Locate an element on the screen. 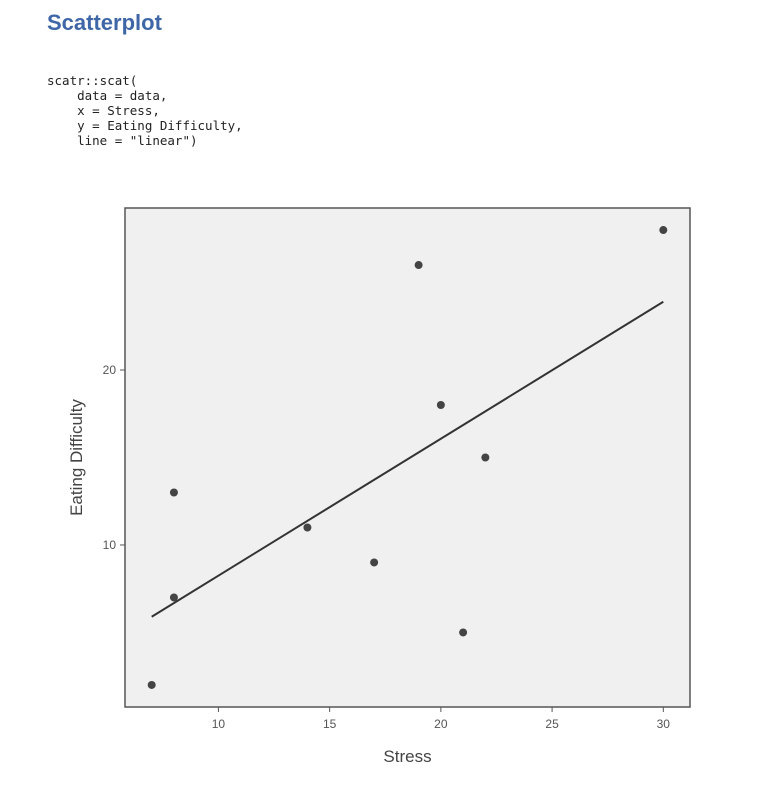 This screenshot has width=768, height=796. x-tick-label: 25 is located at coordinates (552, 724).